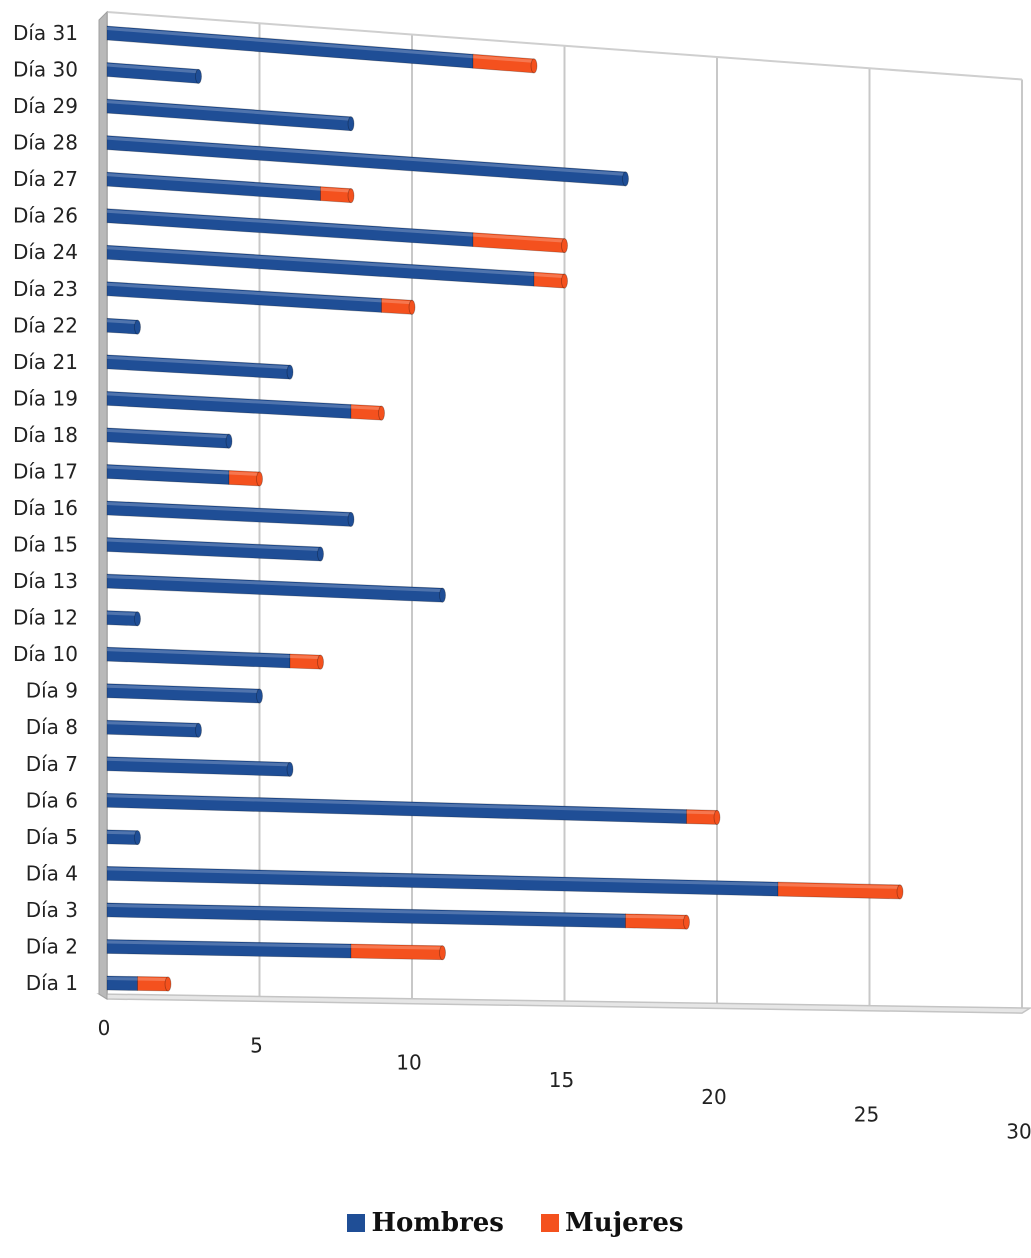 The image size is (1031, 1258). Describe the element at coordinates (52, 873) in the screenshot. I see `category-label: Día 4` at that location.